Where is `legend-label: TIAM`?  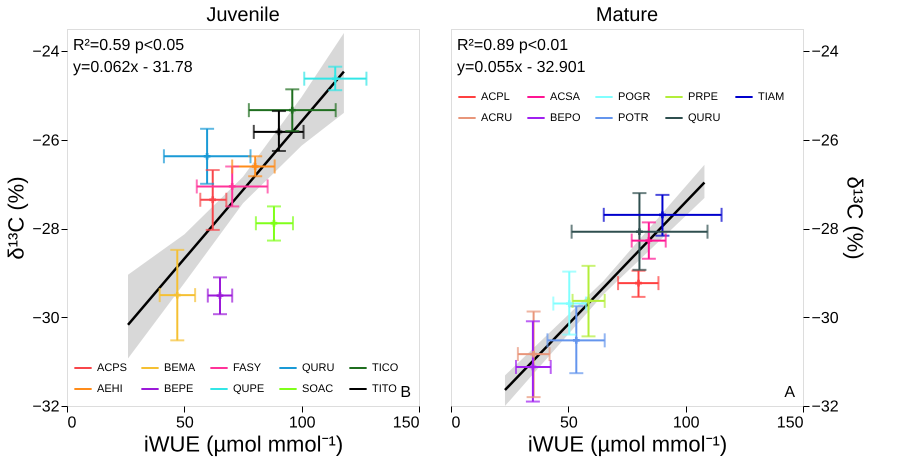 legend-label: TIAM is located at coordinates (771, 97).